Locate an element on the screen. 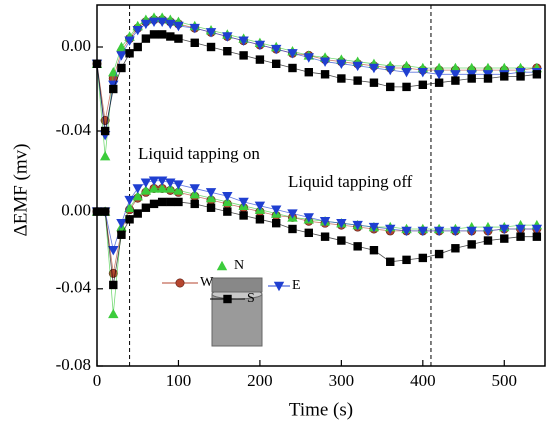 The image size is (550, 429). y-tick-label: -0.08 is located at coordinates (73, 364).